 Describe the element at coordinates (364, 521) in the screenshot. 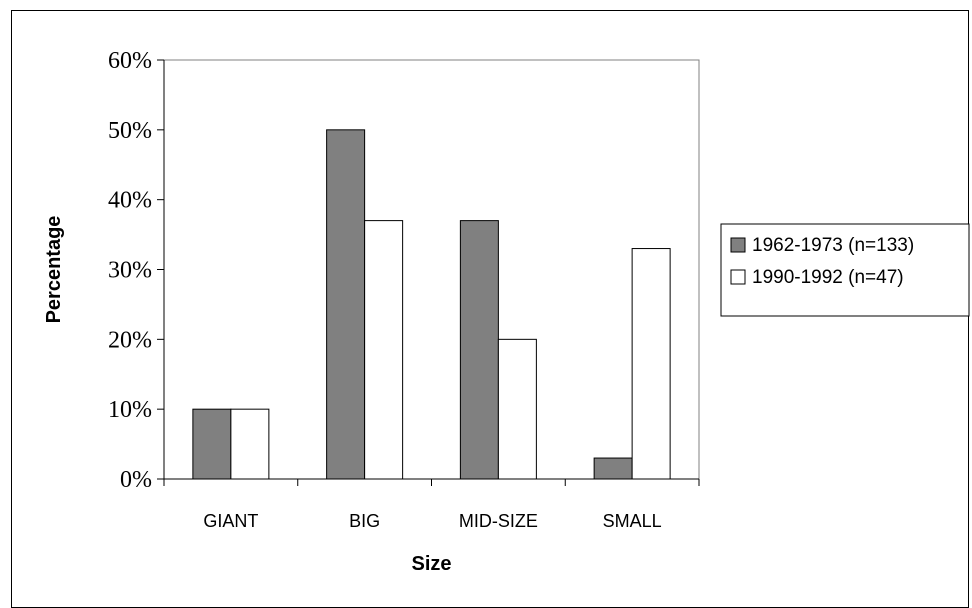

I see `x-tick-label: BIG` at that location.